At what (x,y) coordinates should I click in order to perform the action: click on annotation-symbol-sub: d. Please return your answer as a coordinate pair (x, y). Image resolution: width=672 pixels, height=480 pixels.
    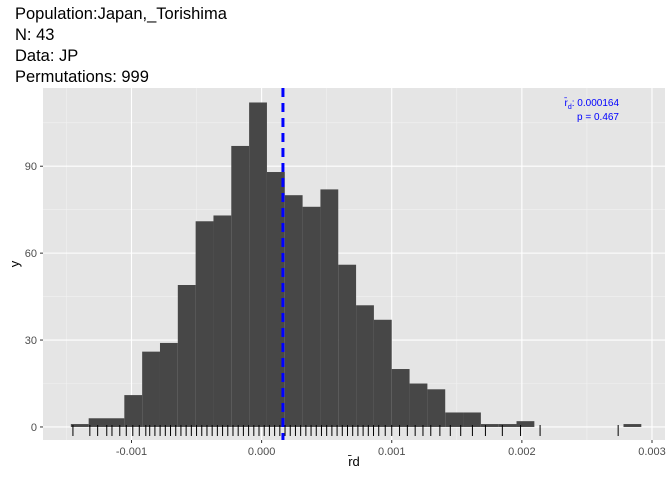
    Looking at the image, I should click on (570, 107).